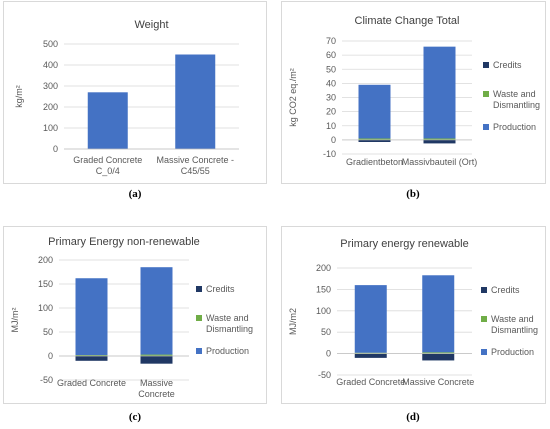 This screenshot has height=429, width=550. What do you see at coordinates (331, 112) in the screenshot?
I see `y-tick-label: 20` at bounding box center [331, 112].